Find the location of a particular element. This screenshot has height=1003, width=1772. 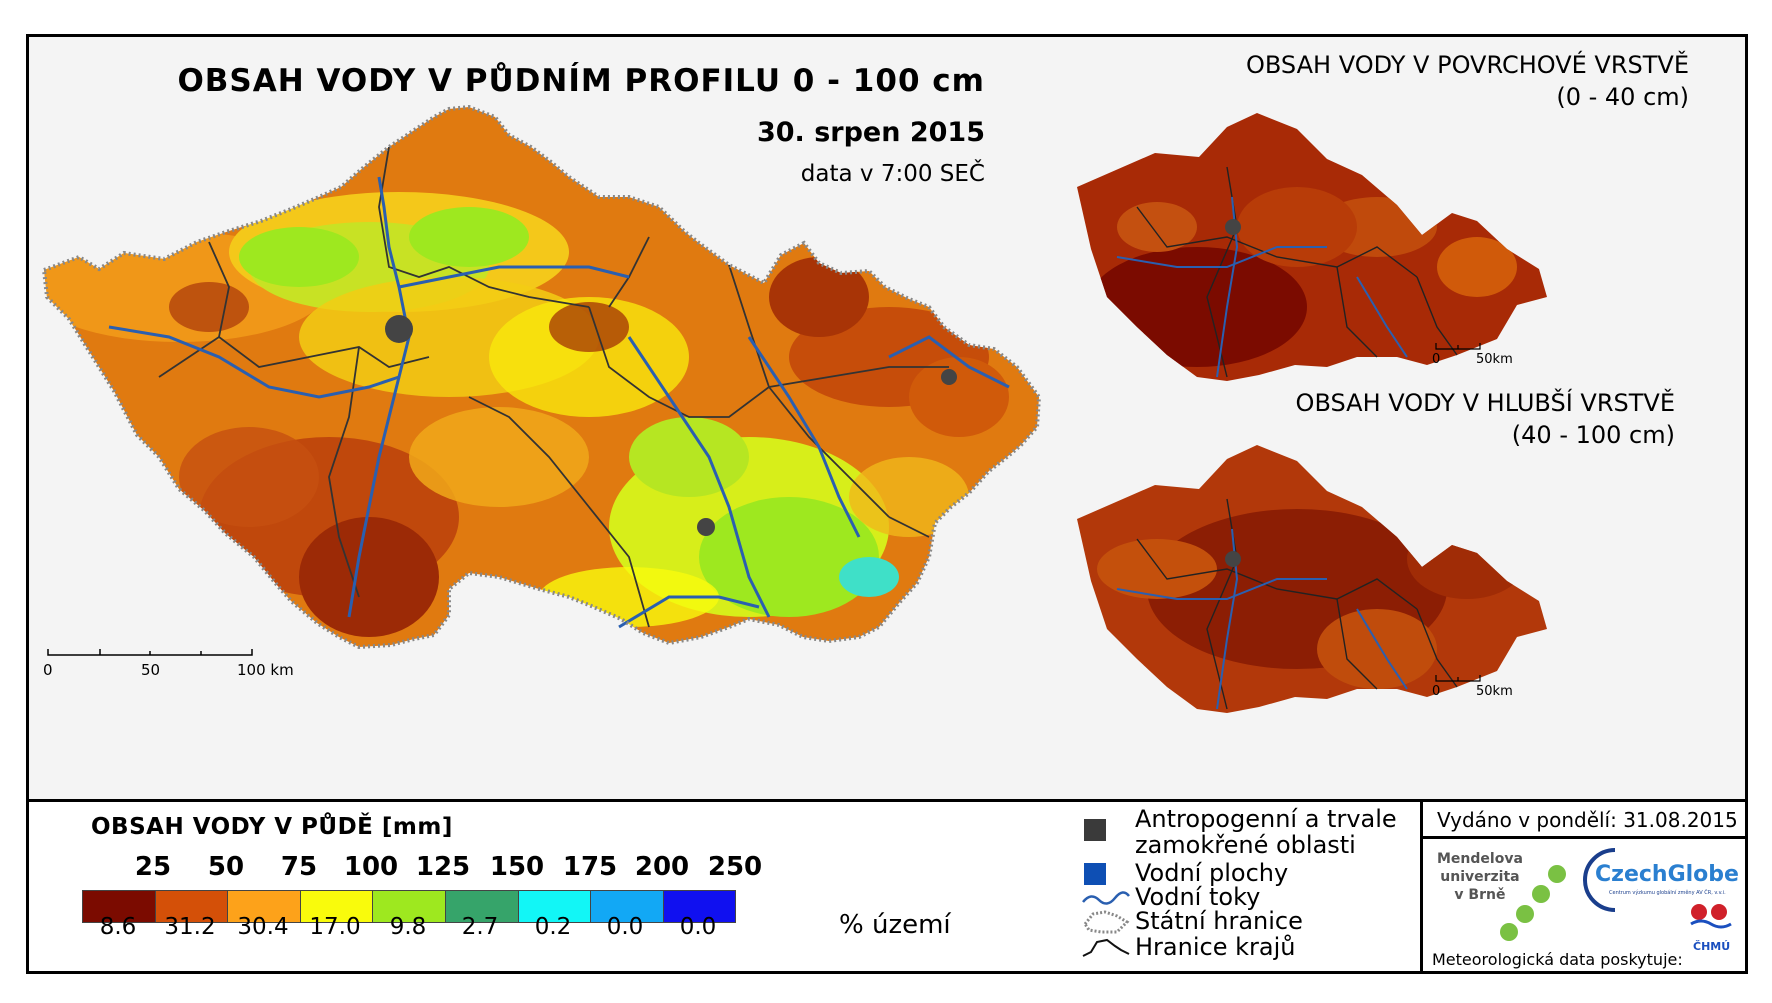

data-provider: Meteorologická data poskytuje: is located at coordinates (1557, 959).